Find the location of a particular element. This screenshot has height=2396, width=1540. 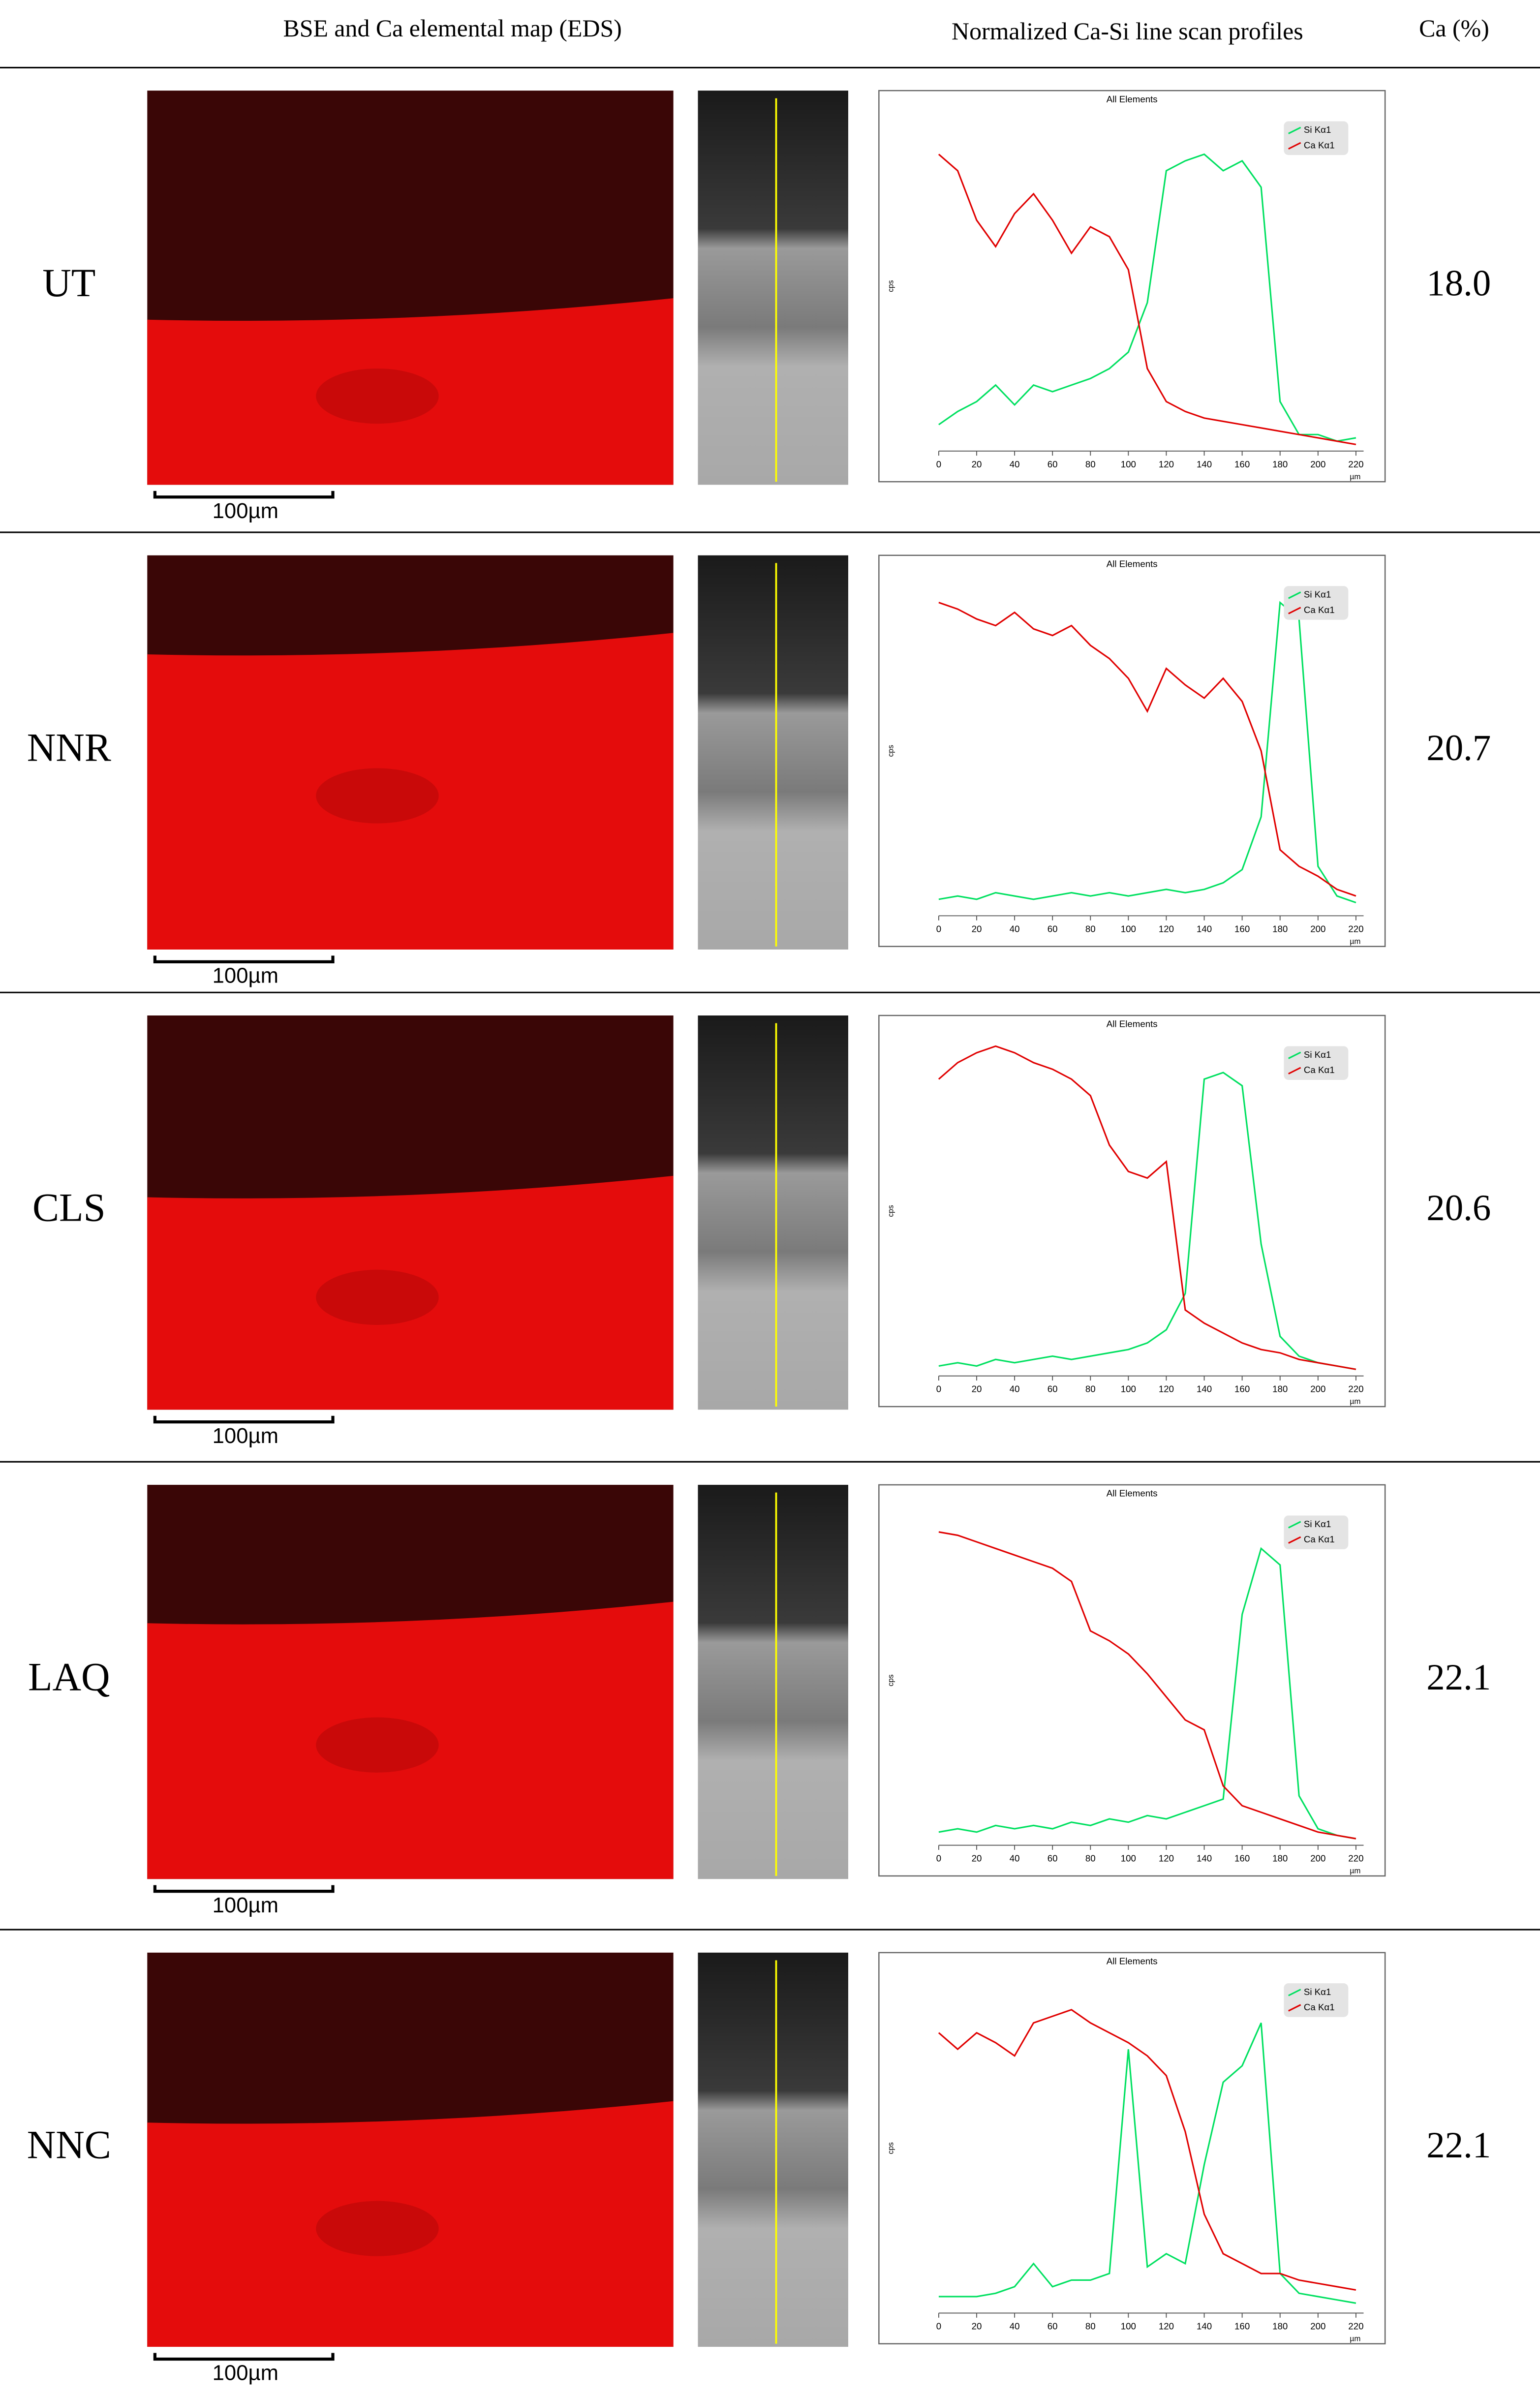

column-header: BSE and Ca elemental map (EDS) is located at coordinates (452, 28).